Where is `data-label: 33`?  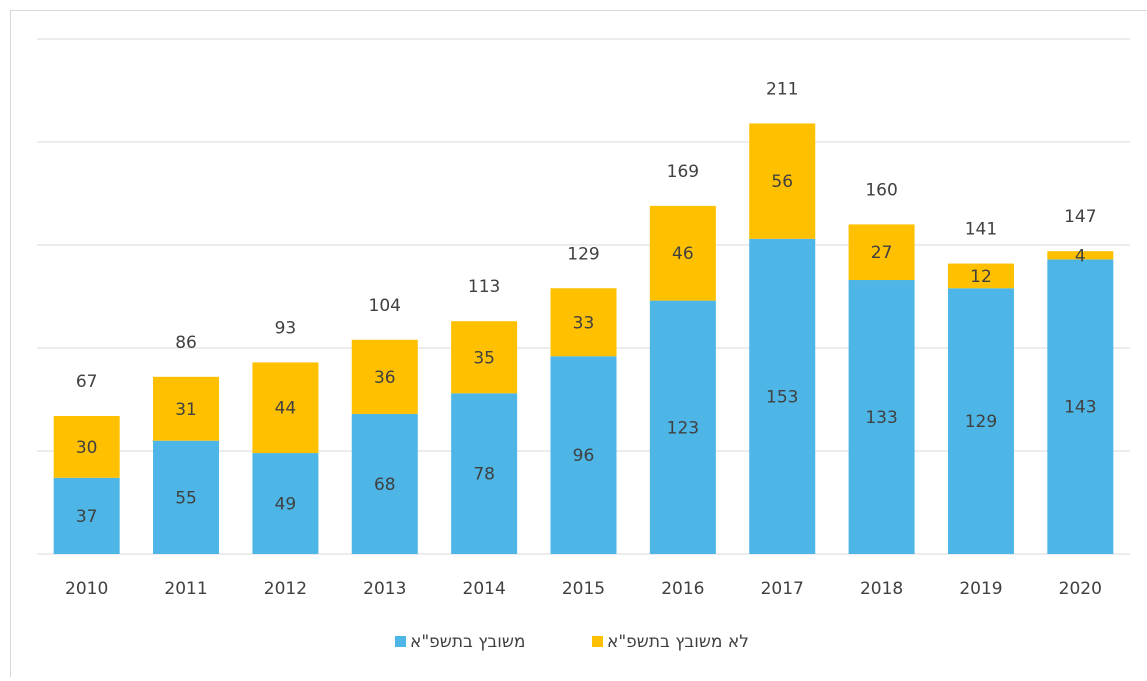
data-label: 33 is located at coordinates (584, 323).